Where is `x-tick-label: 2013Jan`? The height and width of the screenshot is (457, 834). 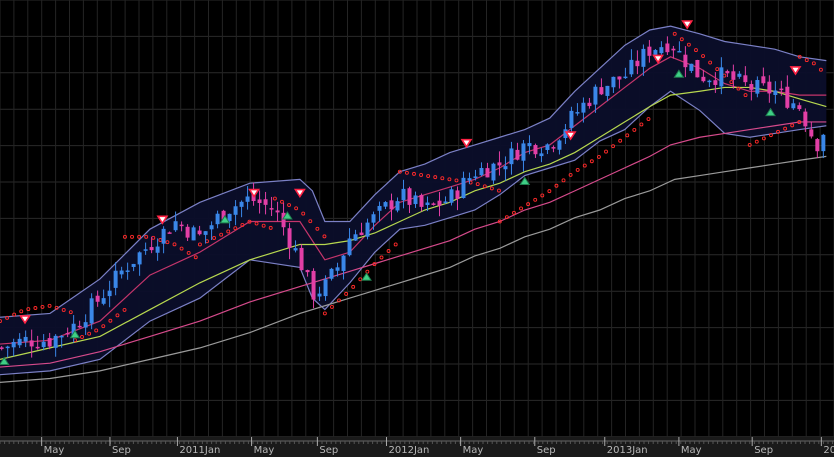
x-tick-label: 2013Jan is located at coordinates (627, 450).